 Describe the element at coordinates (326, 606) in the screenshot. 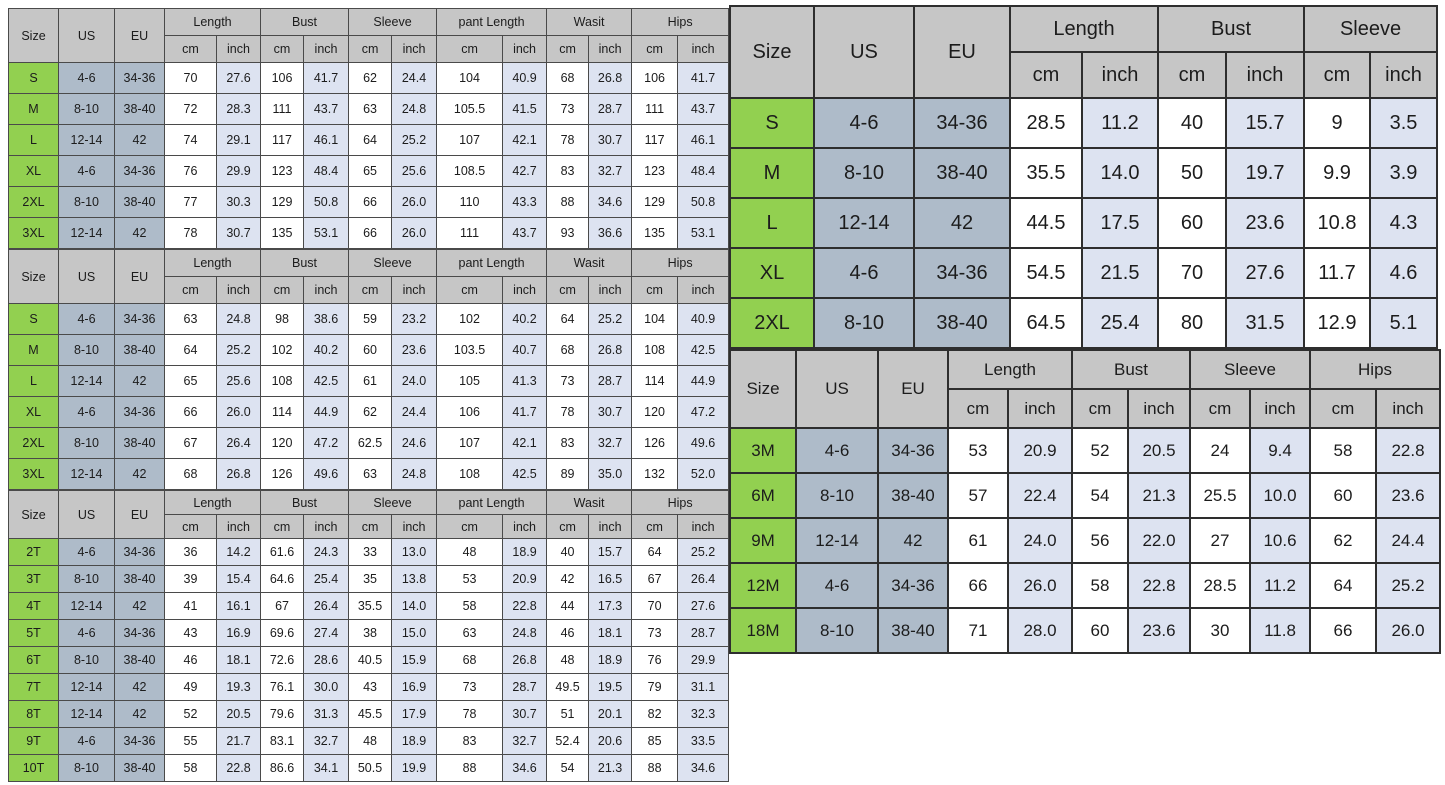

I see `value-inch-cell: 26.4` at that location.